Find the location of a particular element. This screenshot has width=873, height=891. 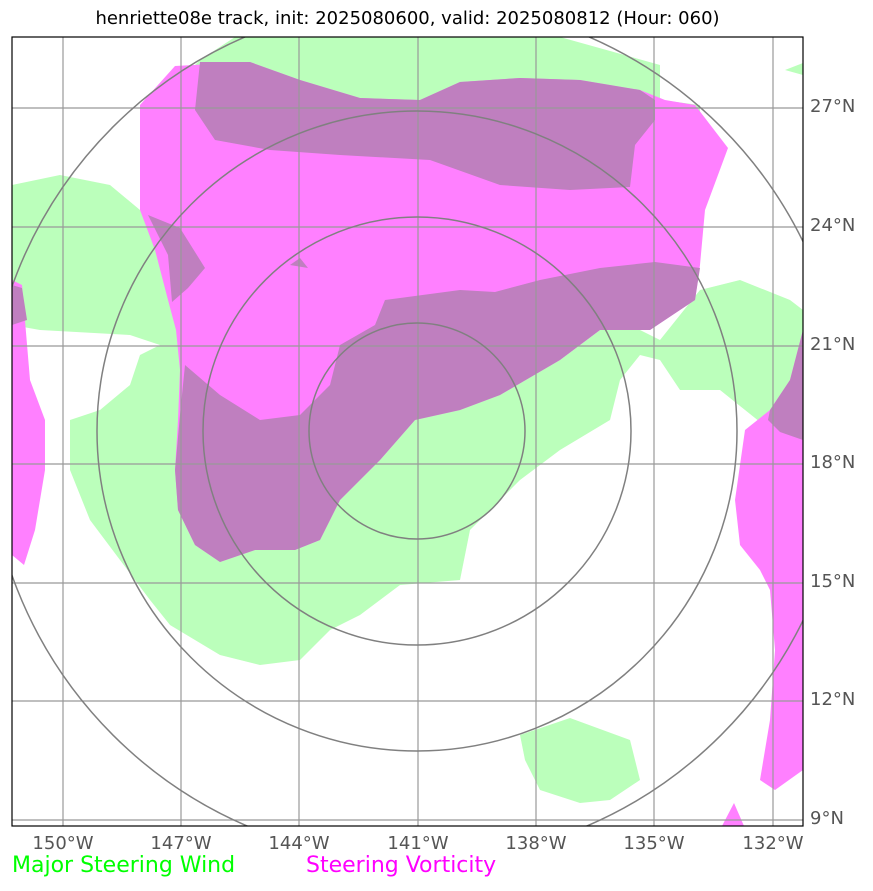

lat-label-18n: 18°N is located at coordinates (833, 462).